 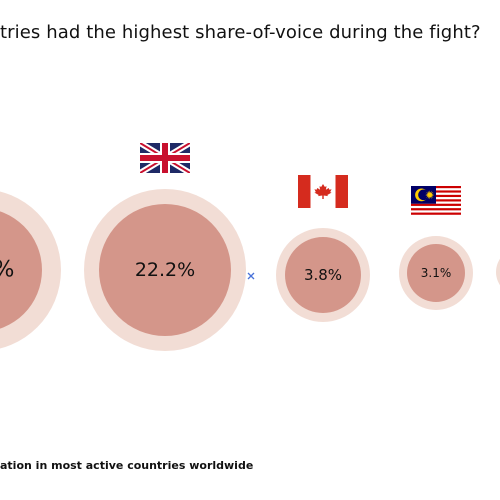 I want to click on bubble-partial: %, so click(x=30, y=270).